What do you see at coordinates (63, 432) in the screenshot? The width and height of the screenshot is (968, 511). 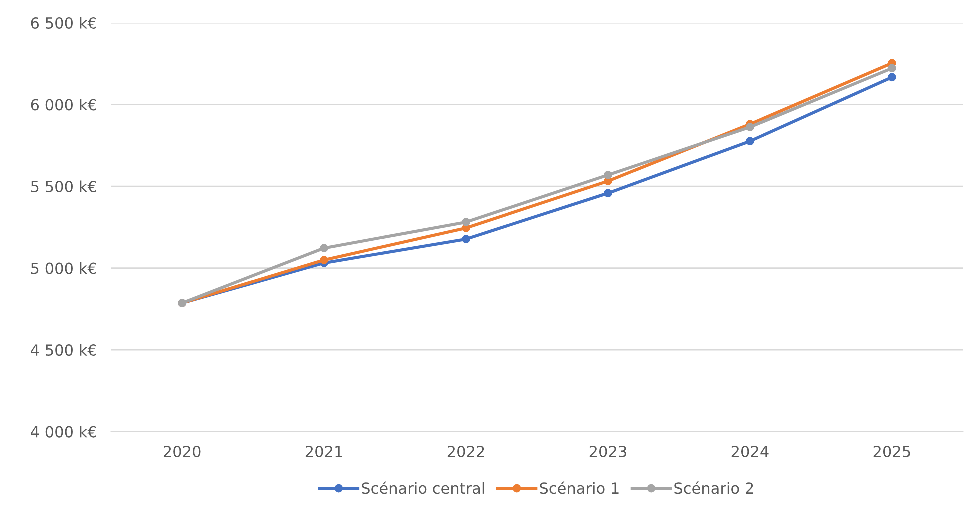 I see `y-tick-label: 4 000 k€` at bounding box center [63, 432].